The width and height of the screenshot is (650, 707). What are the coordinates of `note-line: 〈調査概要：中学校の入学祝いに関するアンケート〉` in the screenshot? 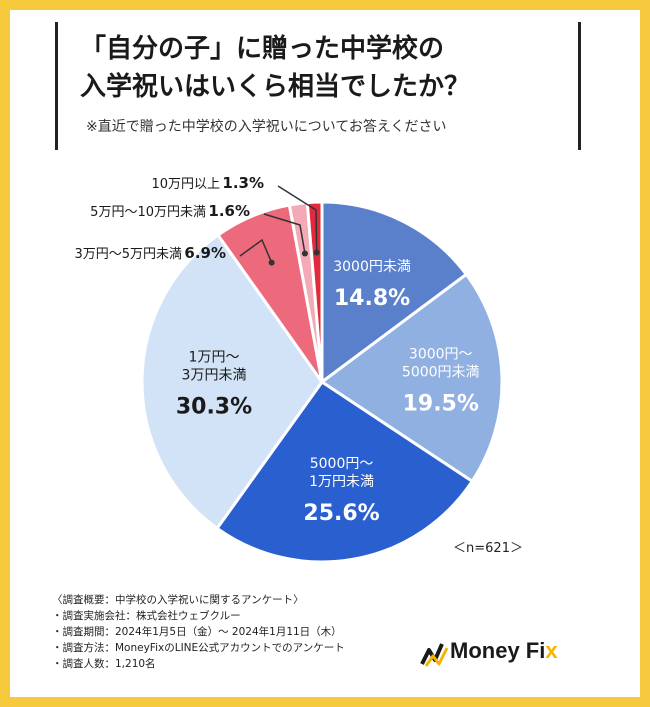 It's located at (178, 600).